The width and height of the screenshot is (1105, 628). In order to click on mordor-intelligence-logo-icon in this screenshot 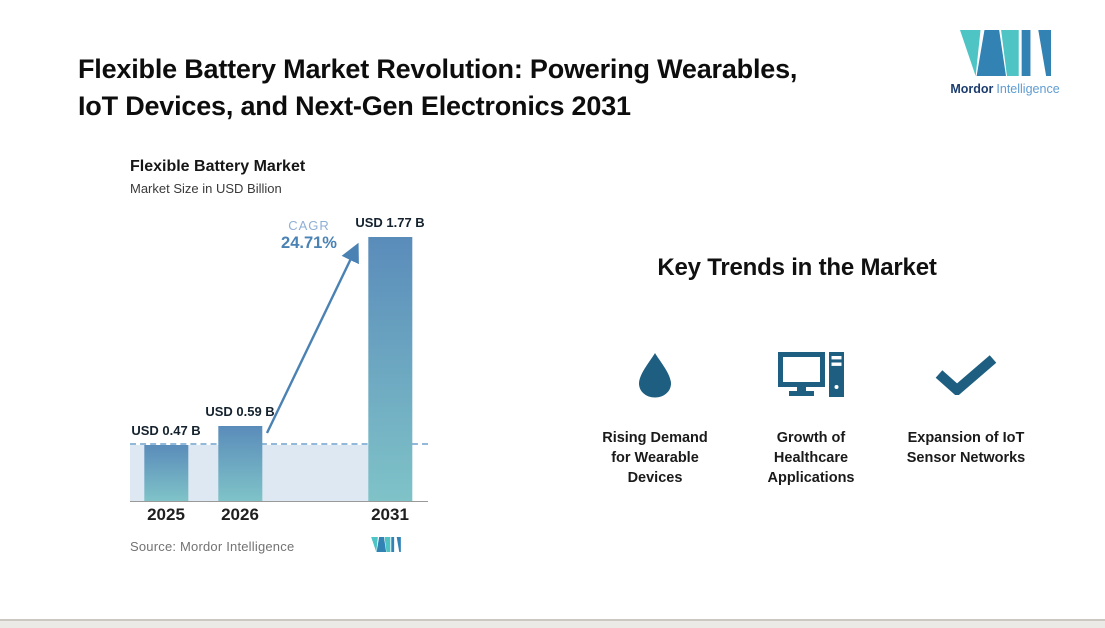, I will do `click(1005, 53)`.